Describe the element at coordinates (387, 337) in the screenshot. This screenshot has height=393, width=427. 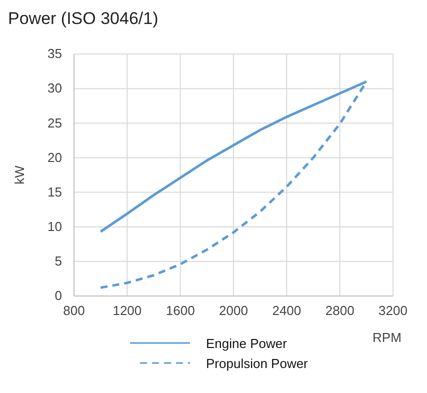
I see `x-axis-title: RPM` at that location.